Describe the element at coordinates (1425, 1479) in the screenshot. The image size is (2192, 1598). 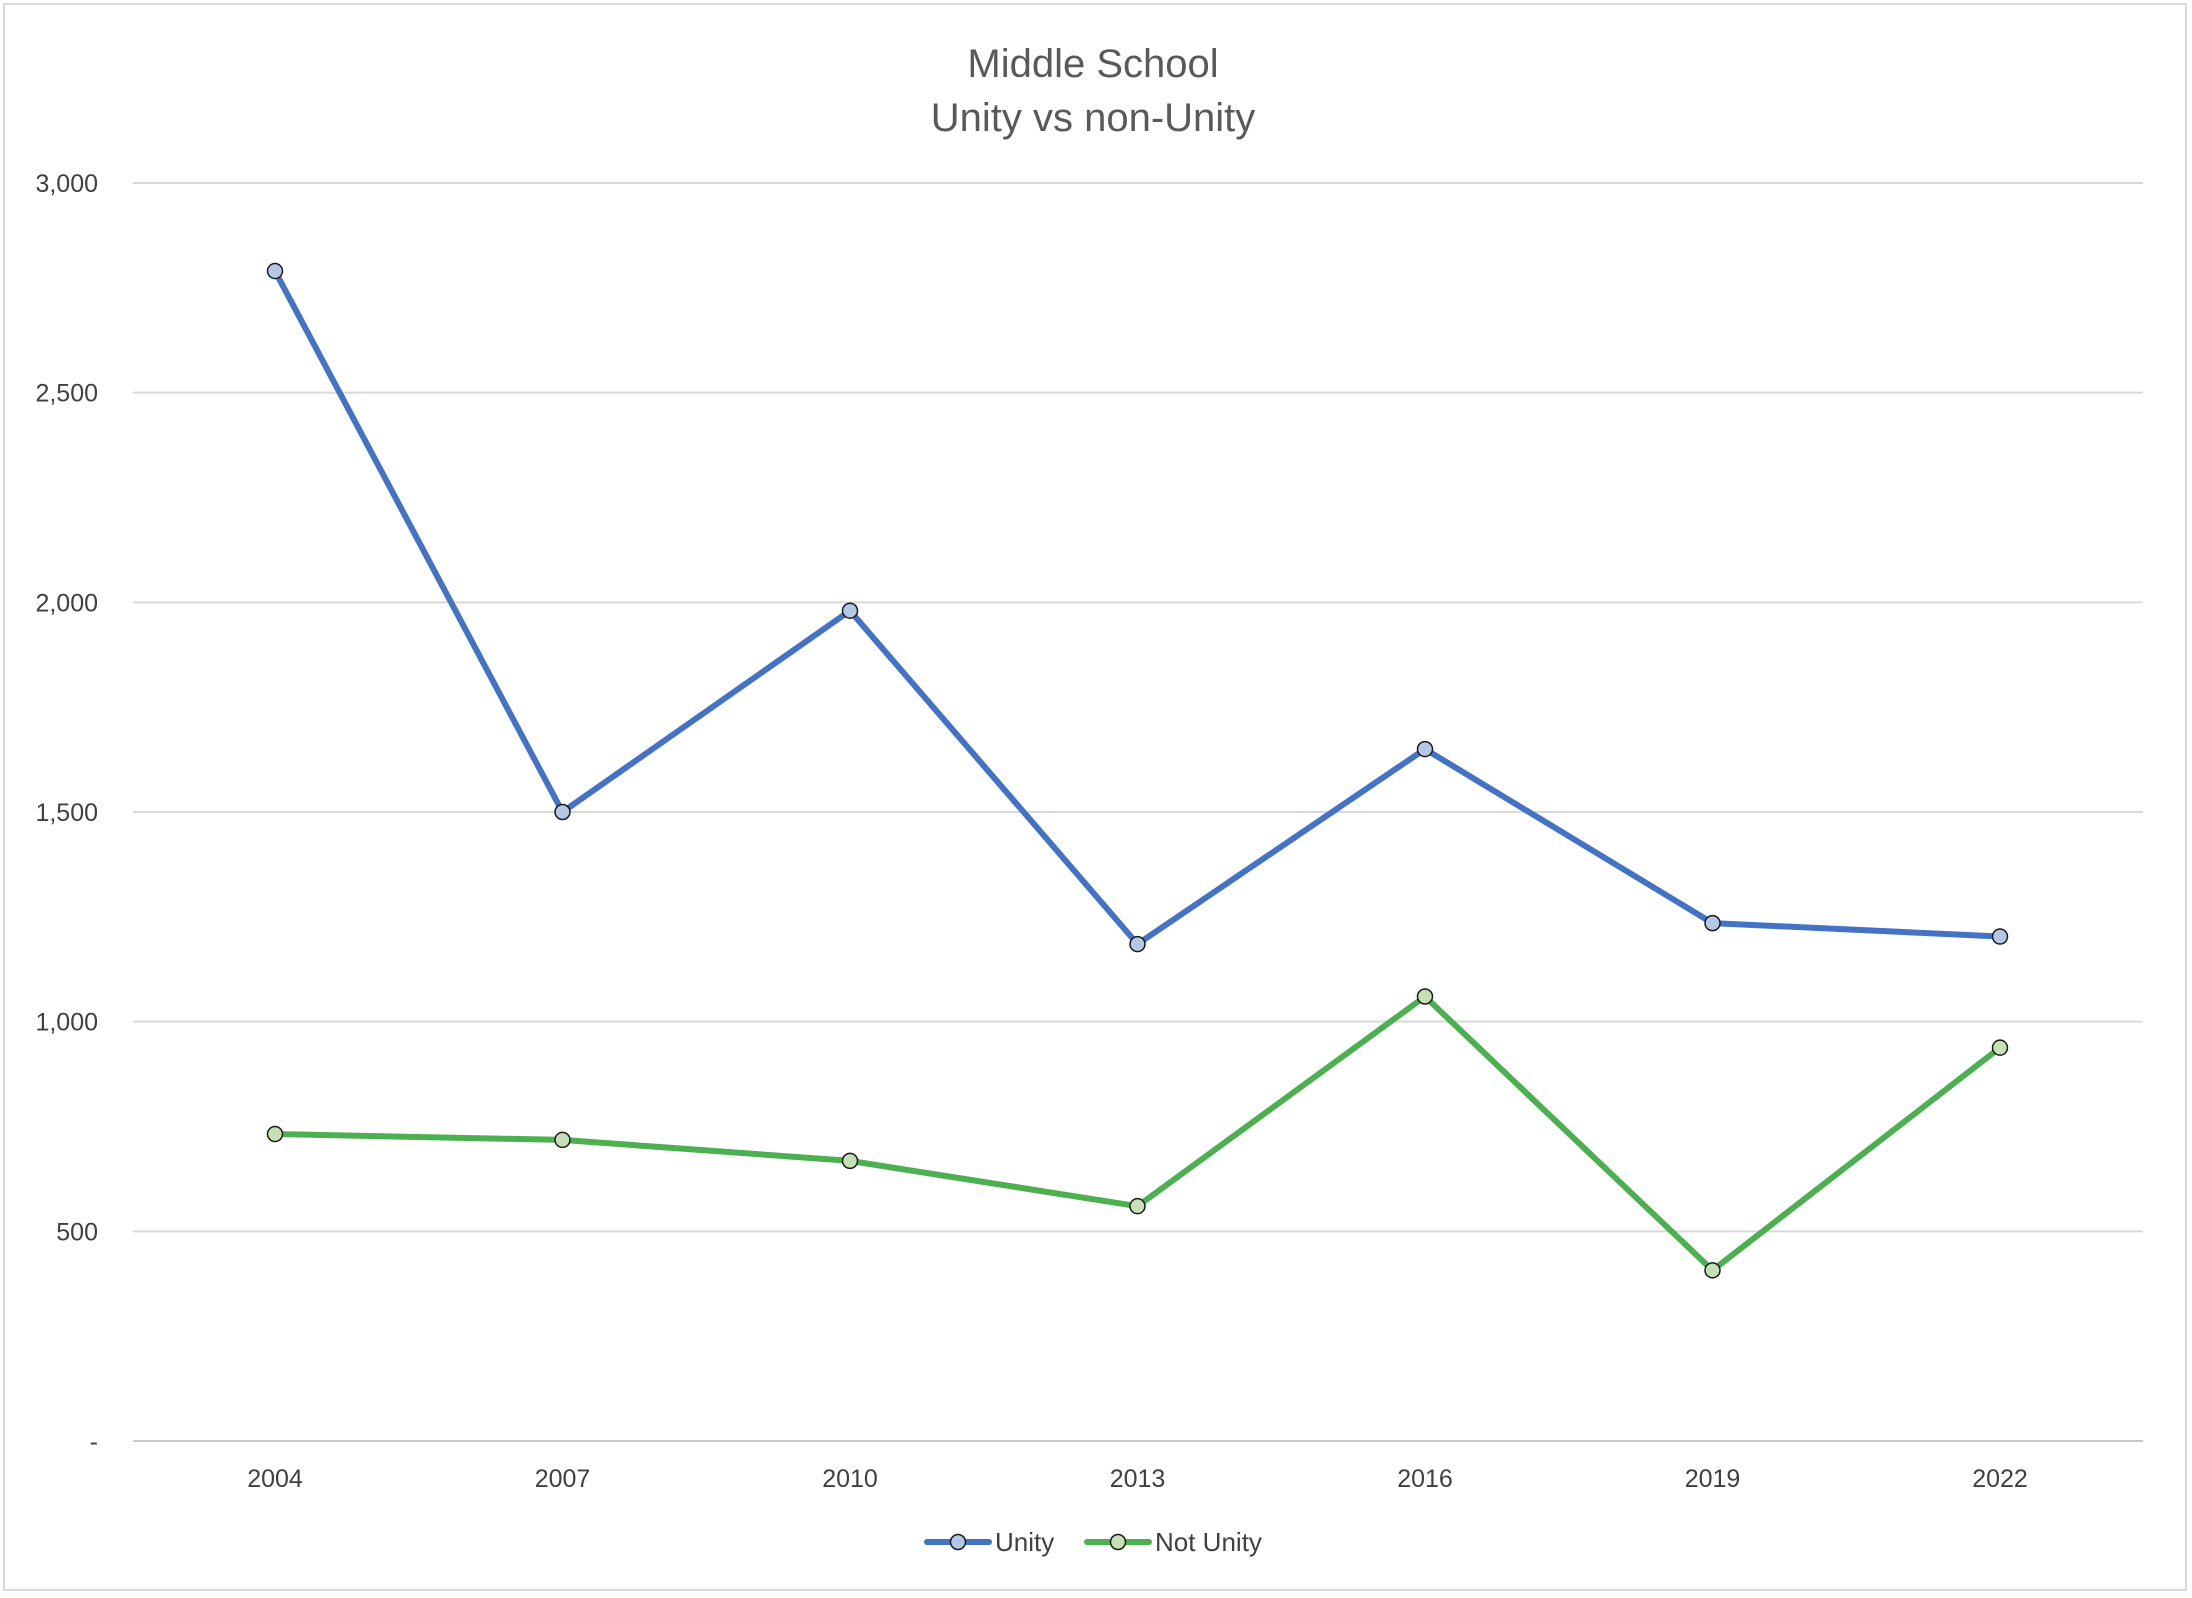
I see `x-tick-label: 2016` at that location.